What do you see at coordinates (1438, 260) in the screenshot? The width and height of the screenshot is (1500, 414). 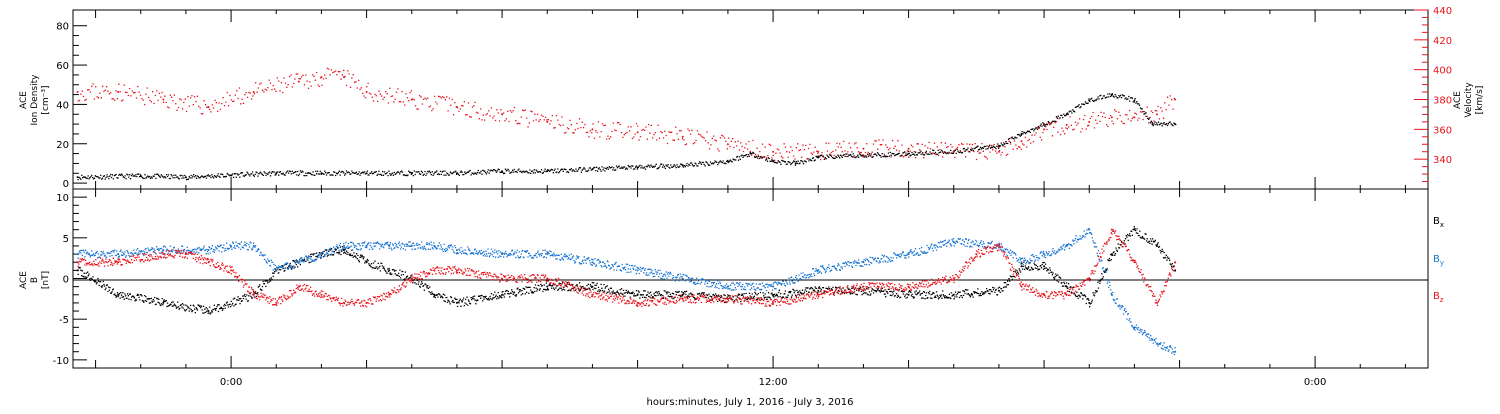 I see `field-component-legend: Bx By Bz` at bounding box center [1438, 260].